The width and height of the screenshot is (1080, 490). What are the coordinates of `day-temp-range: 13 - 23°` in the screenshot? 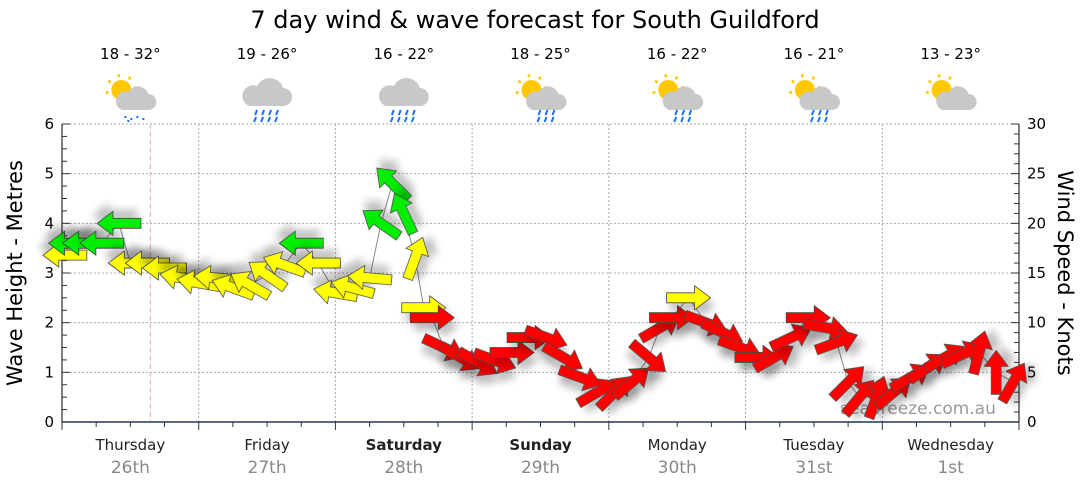 It's located at (950, 54).